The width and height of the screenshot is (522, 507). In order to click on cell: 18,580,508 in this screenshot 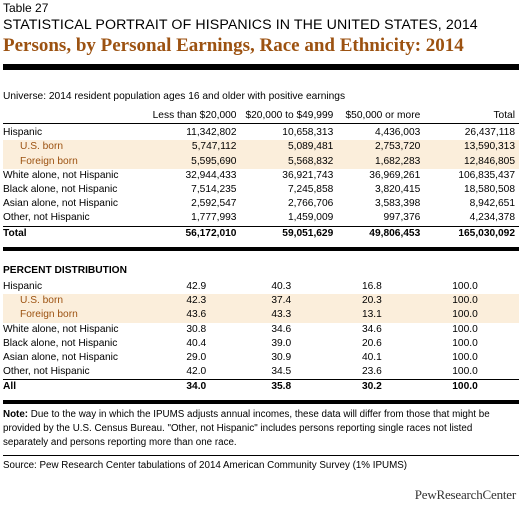, I will do `click(489, 190)`.